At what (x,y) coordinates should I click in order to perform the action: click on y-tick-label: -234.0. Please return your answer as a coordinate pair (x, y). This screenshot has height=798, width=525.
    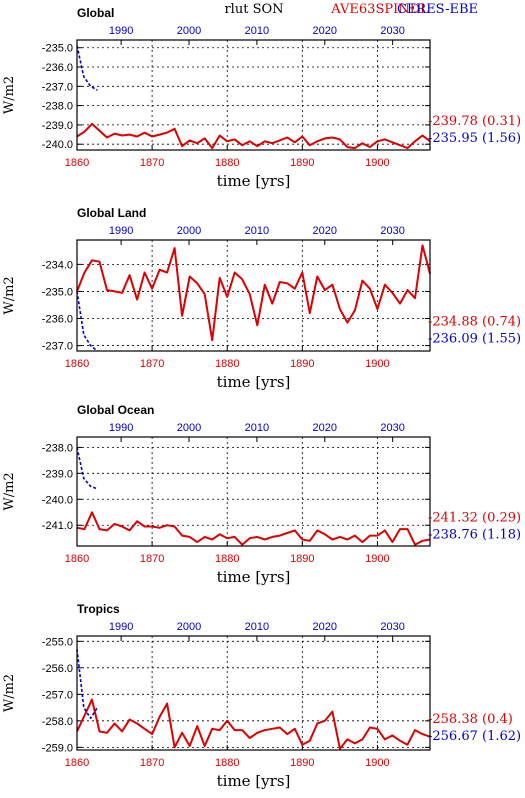
    Looking at the image, I should click on (57, 265).